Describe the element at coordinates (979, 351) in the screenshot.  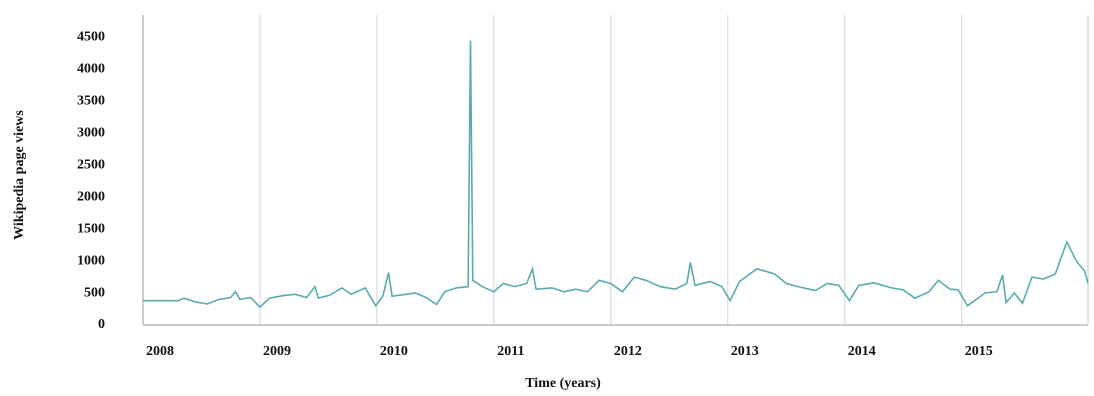
I see `x-tick-label: 2015` at that location.